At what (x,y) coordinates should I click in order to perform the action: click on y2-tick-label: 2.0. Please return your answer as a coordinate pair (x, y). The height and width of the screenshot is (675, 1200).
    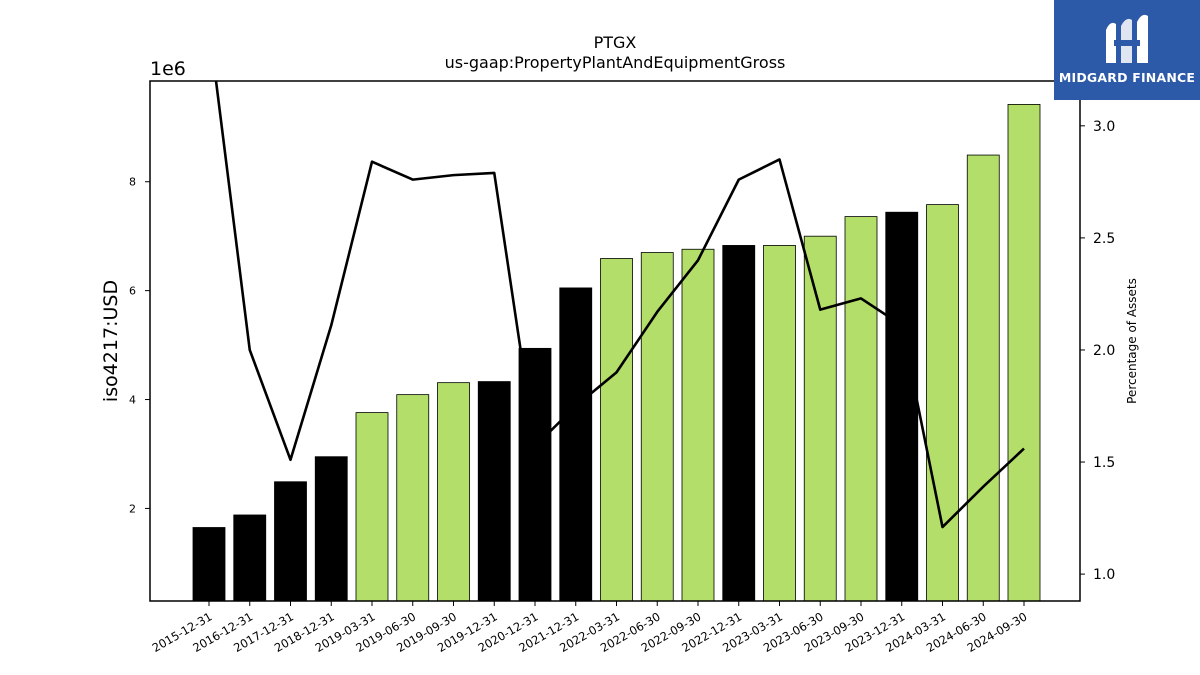
    Looking at the image, I should click on (1104, 351).